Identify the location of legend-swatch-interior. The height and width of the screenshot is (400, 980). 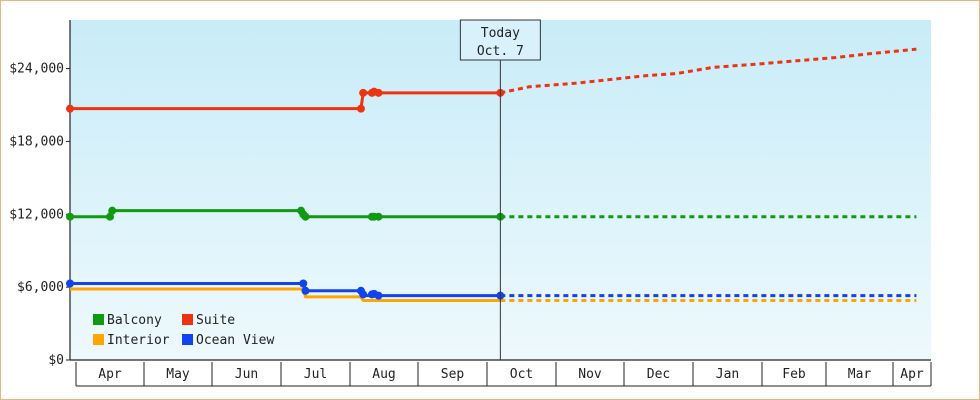
(98, 339).